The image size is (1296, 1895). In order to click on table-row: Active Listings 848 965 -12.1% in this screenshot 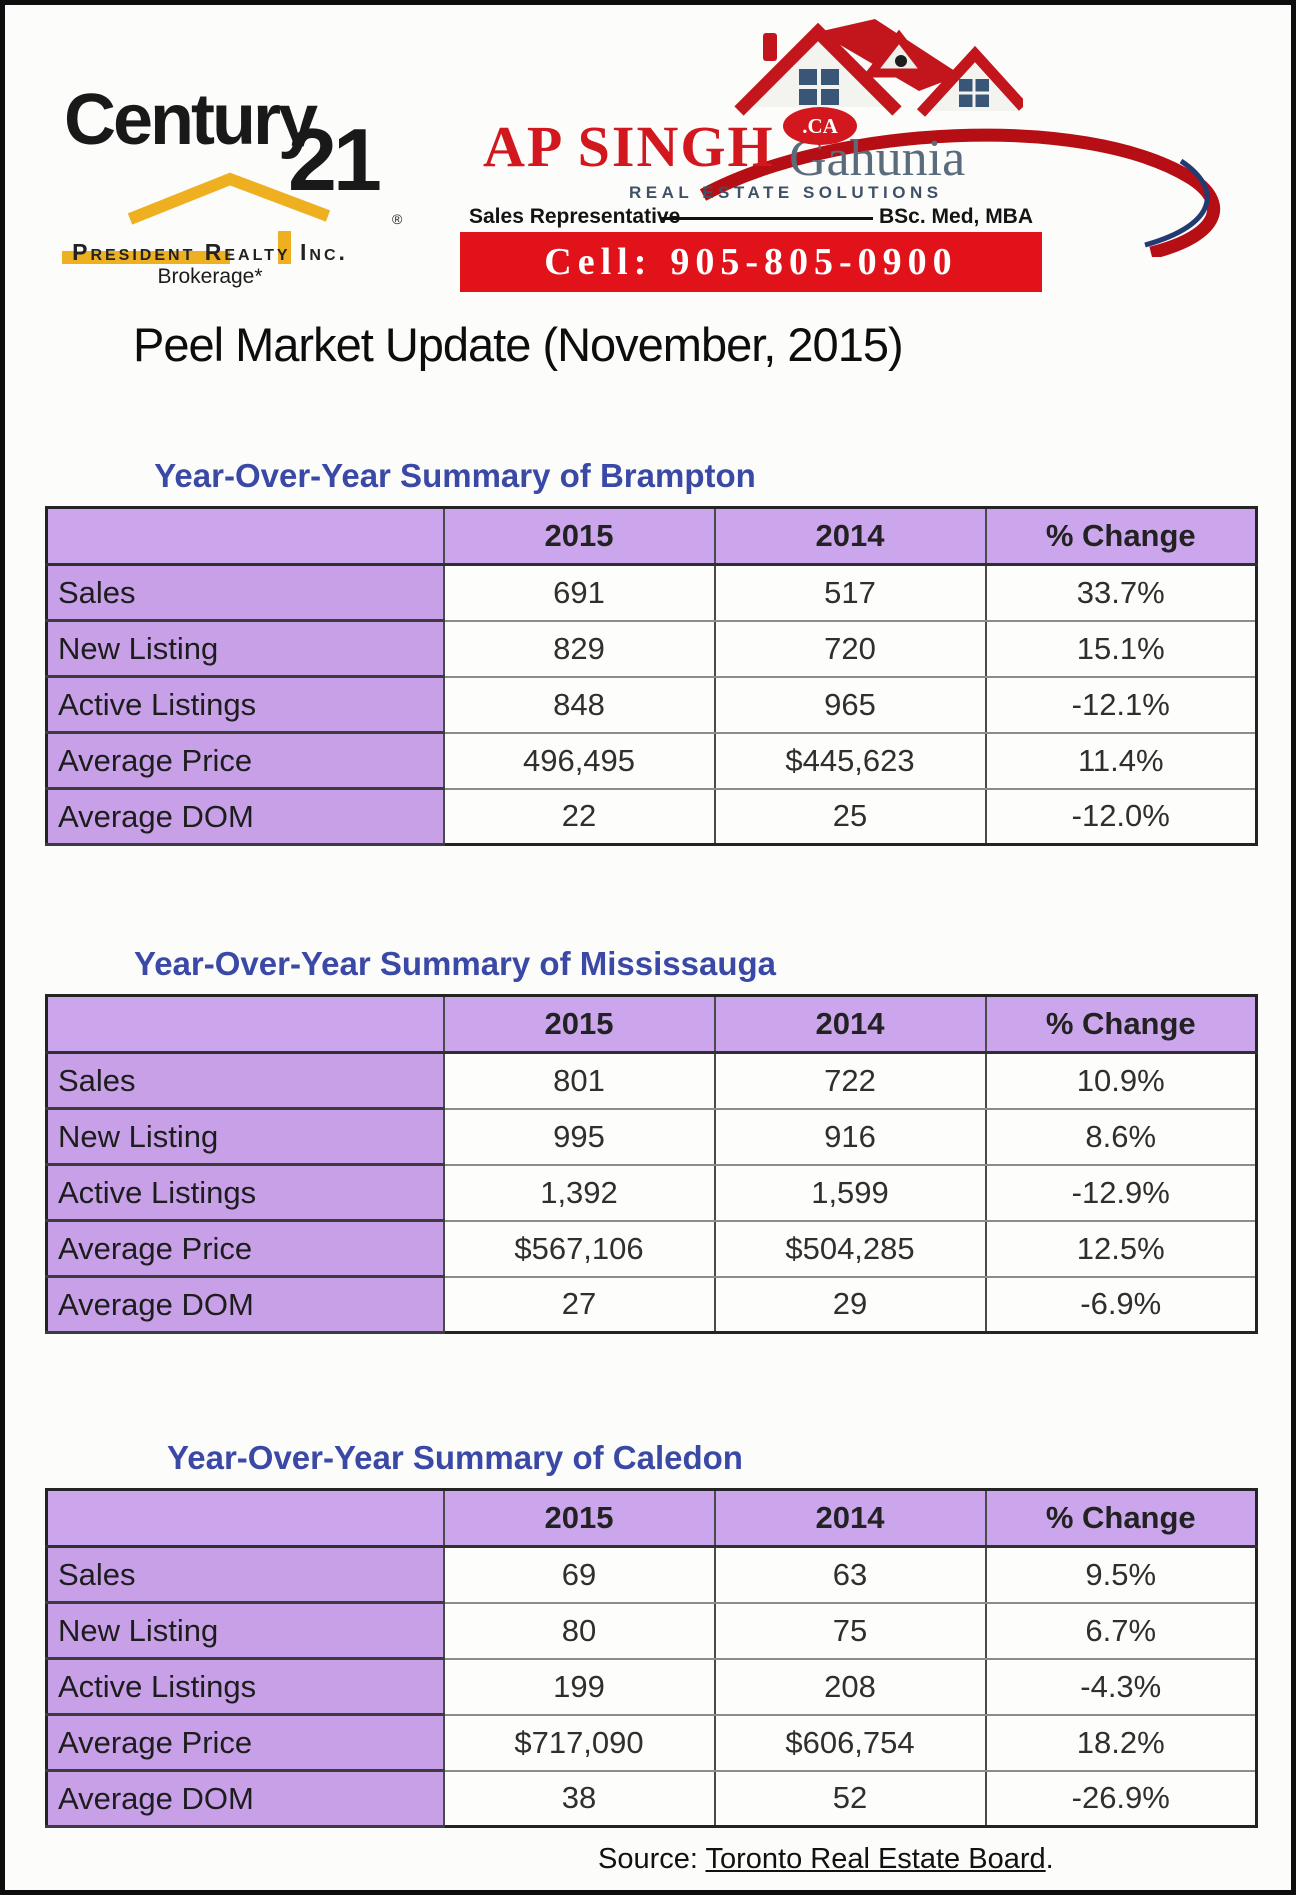, I will do `click(651, 704)`.